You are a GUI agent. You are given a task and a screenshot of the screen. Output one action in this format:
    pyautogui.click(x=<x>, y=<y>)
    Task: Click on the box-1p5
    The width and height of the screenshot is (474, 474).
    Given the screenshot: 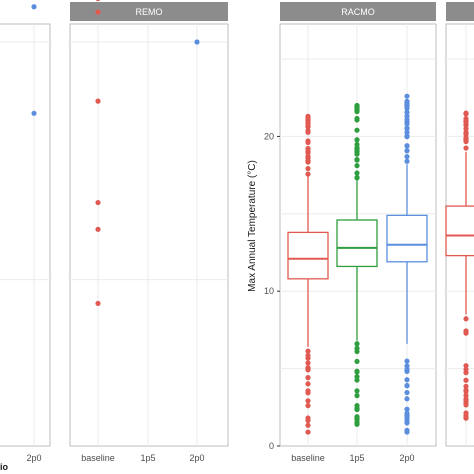 What is the action you would take?
    pyautogui.click(x=357, y=243)
    